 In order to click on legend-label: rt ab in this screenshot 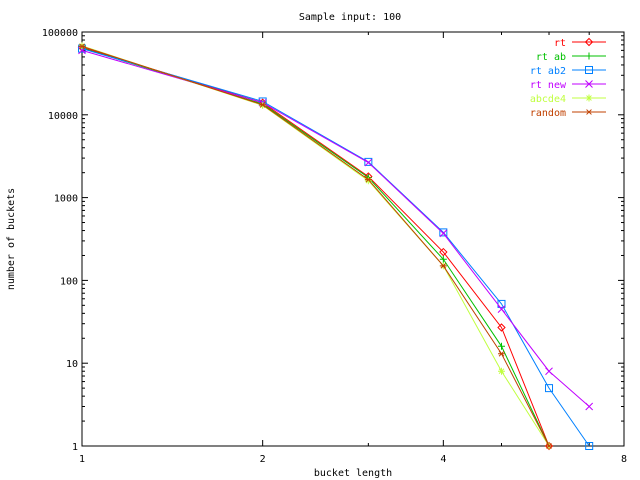, I will do `click(551, 57)`.